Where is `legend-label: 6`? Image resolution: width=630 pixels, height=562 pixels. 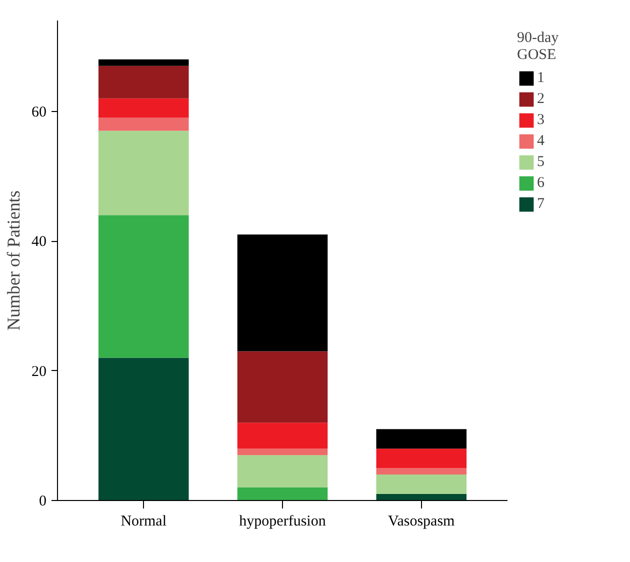 legend-label: 6 is located at coordinates (541, 183).